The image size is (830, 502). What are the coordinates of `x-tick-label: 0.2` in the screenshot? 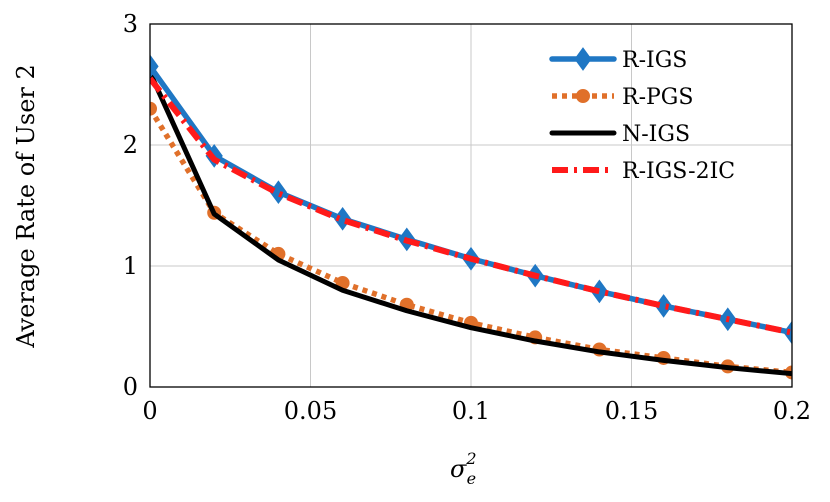 It's located at (792, 411).